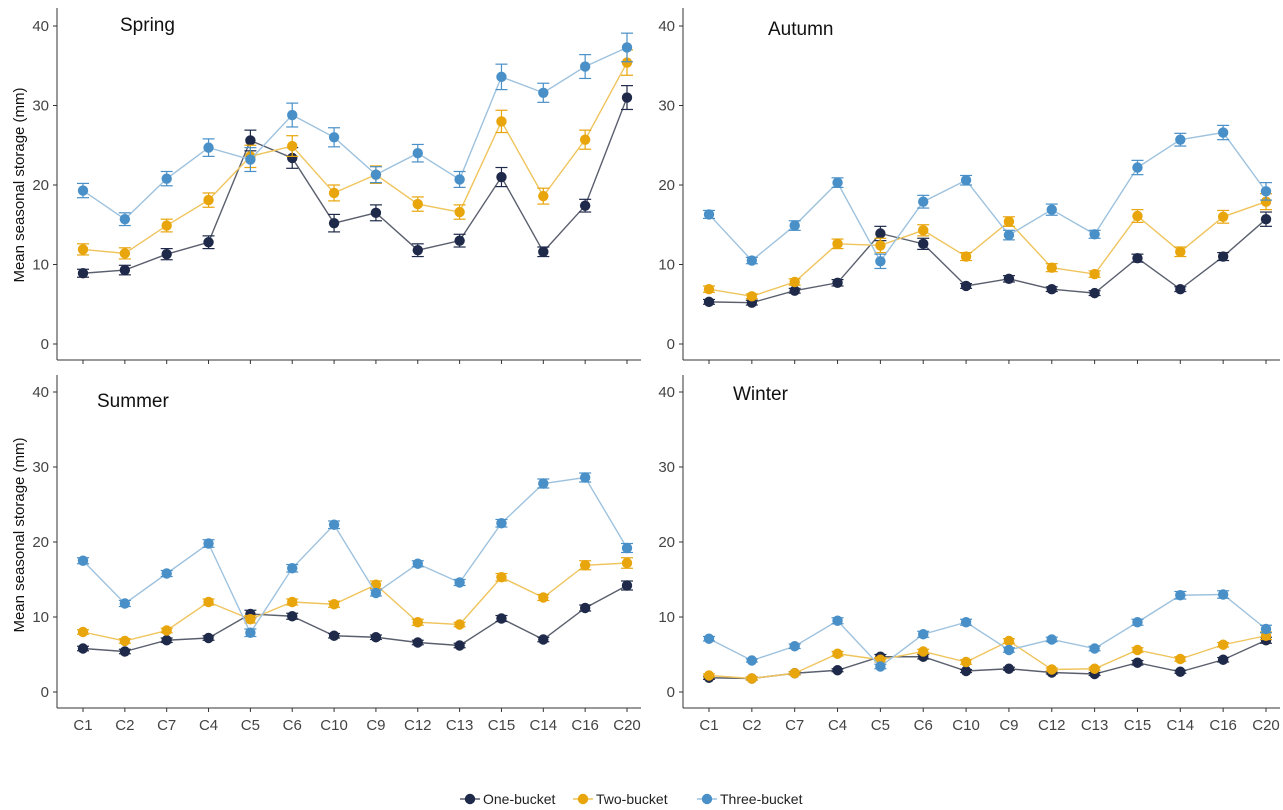  Describe the element at coordinates (292, 725) in the screenshot. I see `x-tick-label: C6` at that location.